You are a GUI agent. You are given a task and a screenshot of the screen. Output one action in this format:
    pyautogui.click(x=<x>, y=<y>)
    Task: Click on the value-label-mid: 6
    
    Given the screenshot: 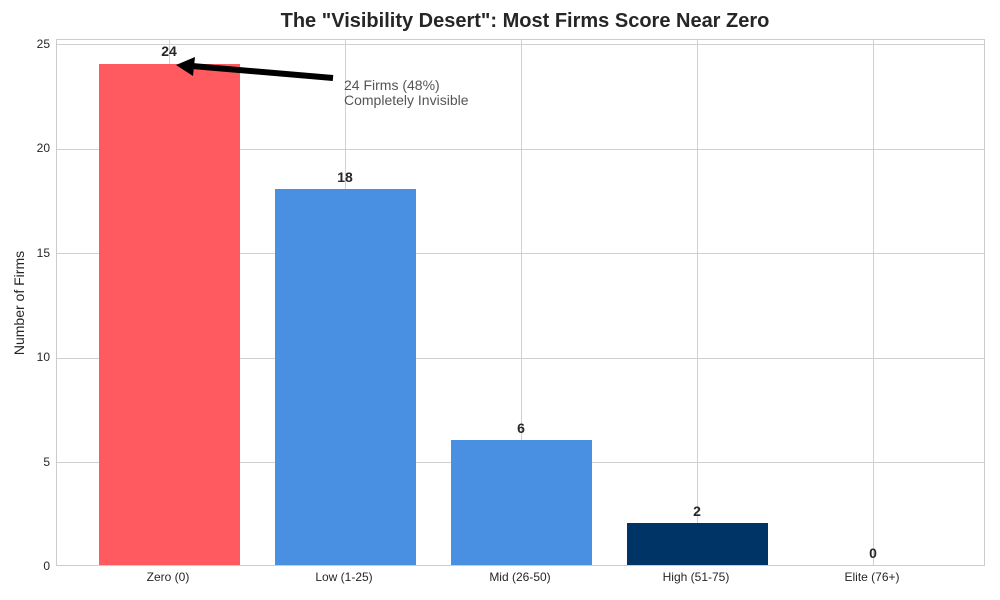 What is the action you would take?
    pyautogui.click(x=521, y=428)
    